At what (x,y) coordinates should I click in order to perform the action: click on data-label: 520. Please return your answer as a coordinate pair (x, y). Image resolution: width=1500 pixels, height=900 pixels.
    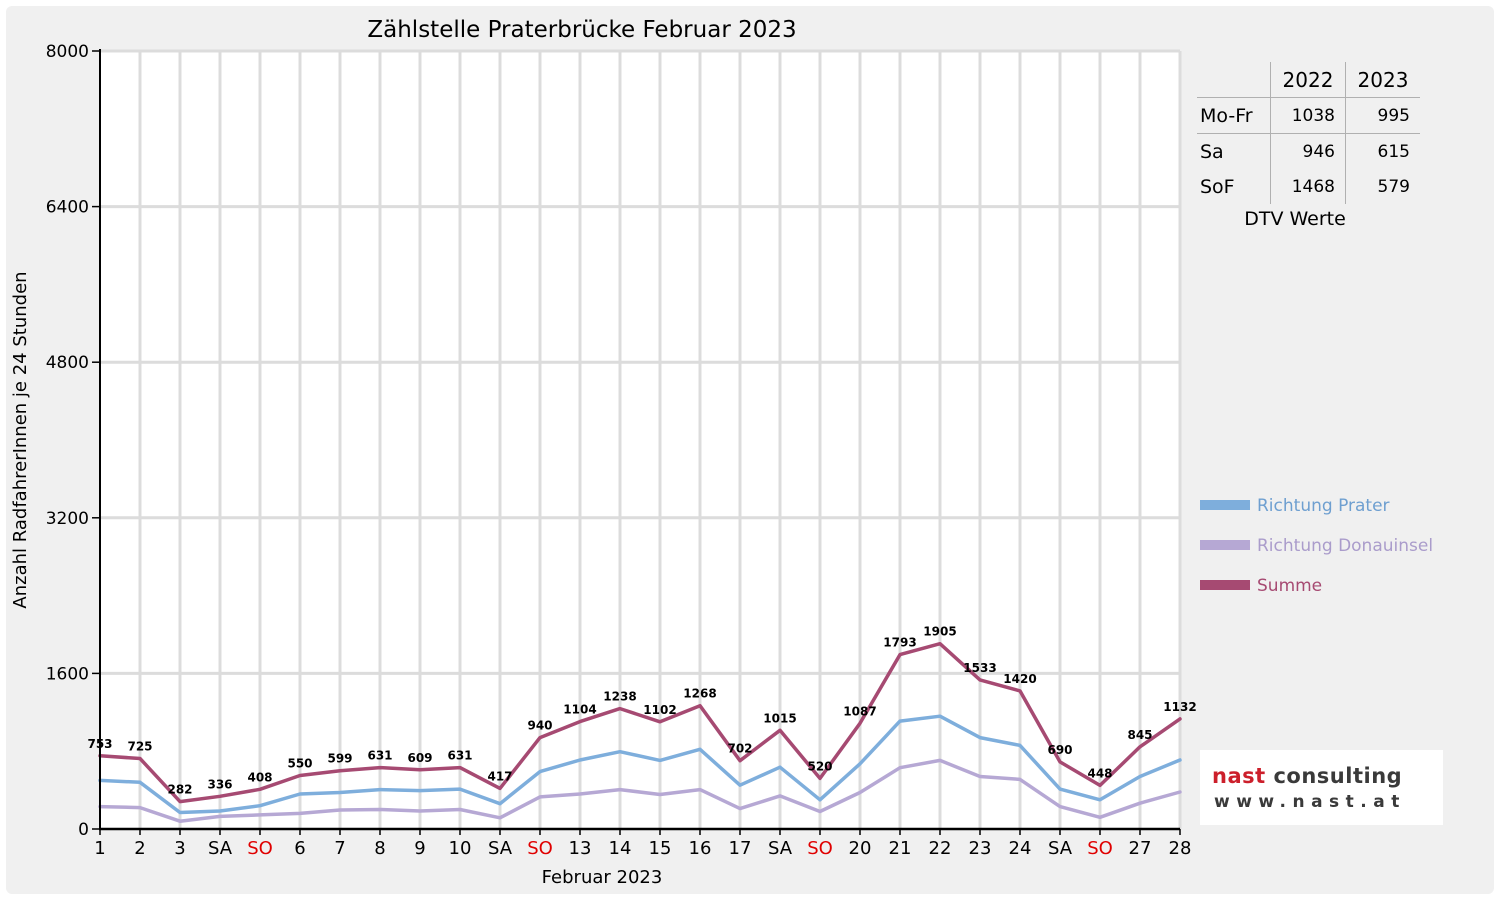
    Looking at the image, I should click on (819, 766).